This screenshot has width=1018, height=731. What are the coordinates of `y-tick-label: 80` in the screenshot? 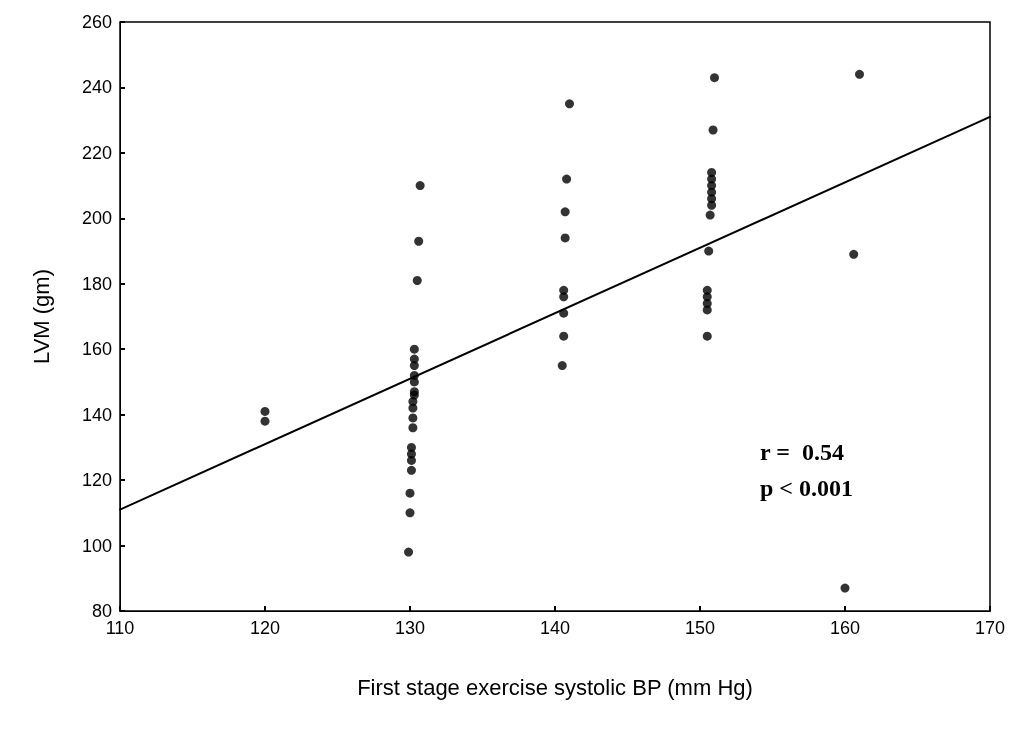 It's located at (101, 611).